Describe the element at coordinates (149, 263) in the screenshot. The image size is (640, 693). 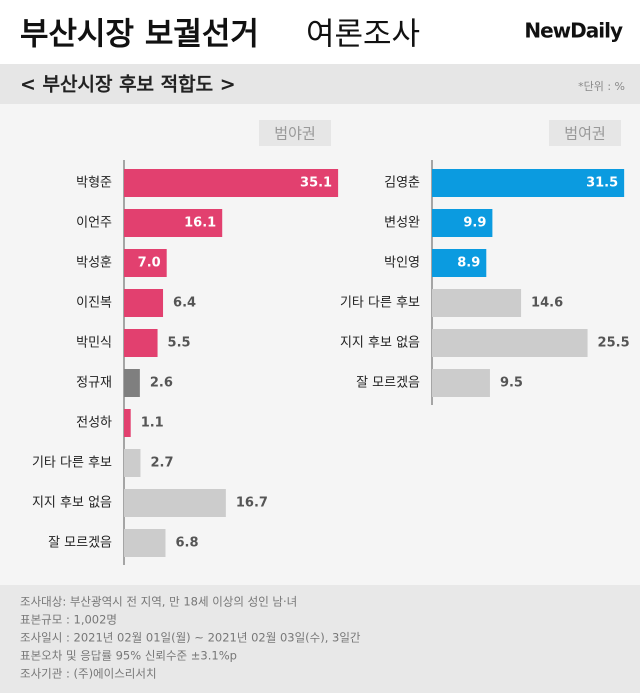
I see `value-label: 7.0` at that location.